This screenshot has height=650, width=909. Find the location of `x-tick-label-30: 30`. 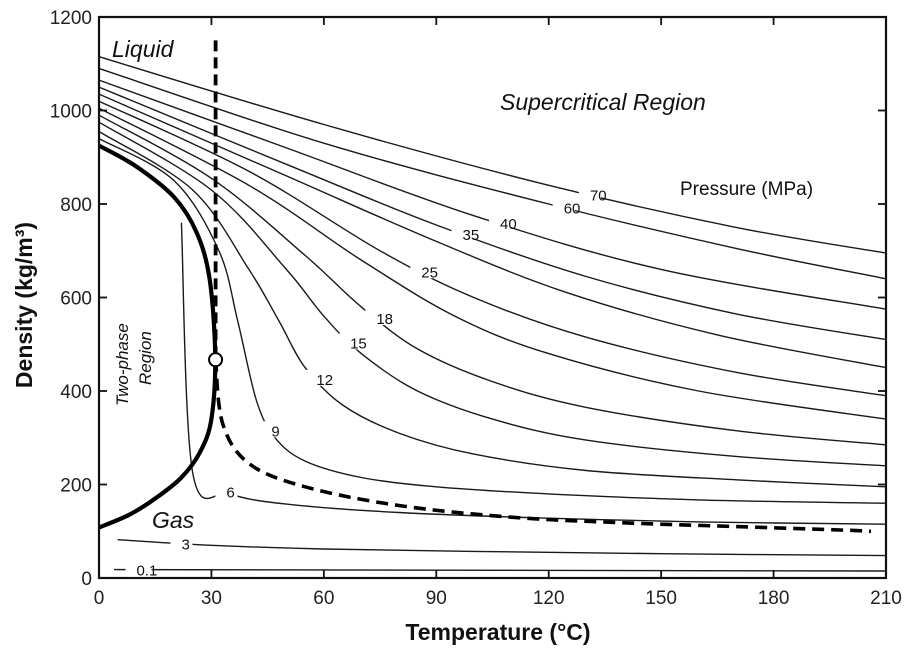

x-tick-label-30: 30 is located at coordinates (211, 598).